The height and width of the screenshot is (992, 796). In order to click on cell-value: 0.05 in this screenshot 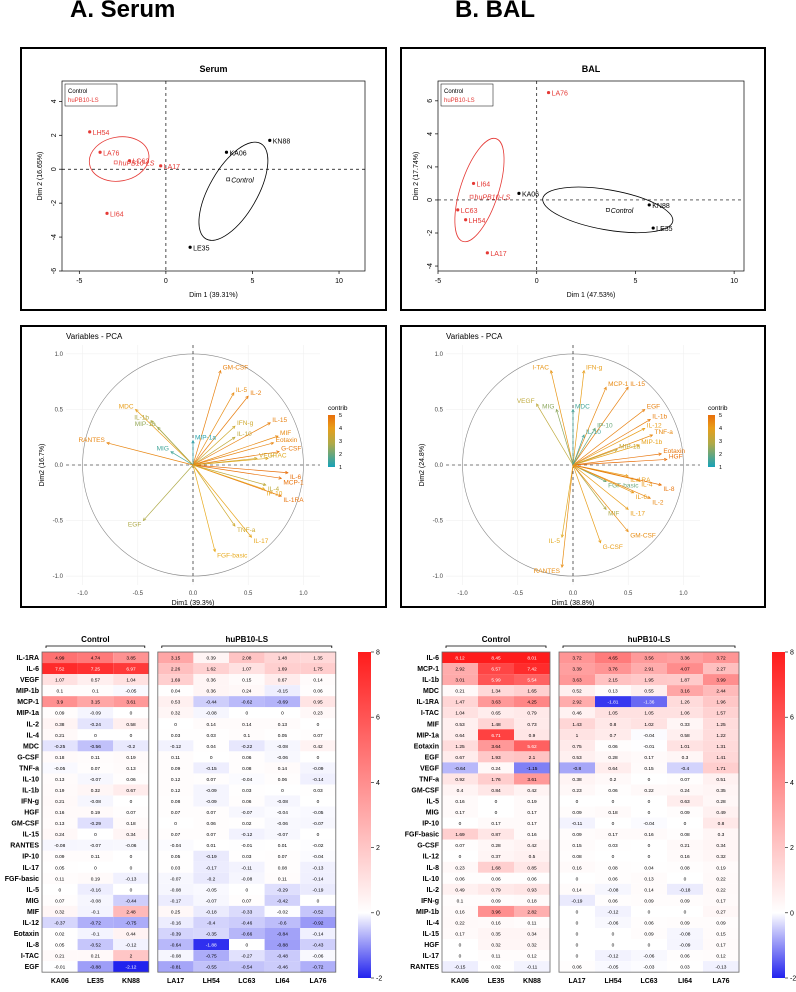, I will do `click(60, 868)`.